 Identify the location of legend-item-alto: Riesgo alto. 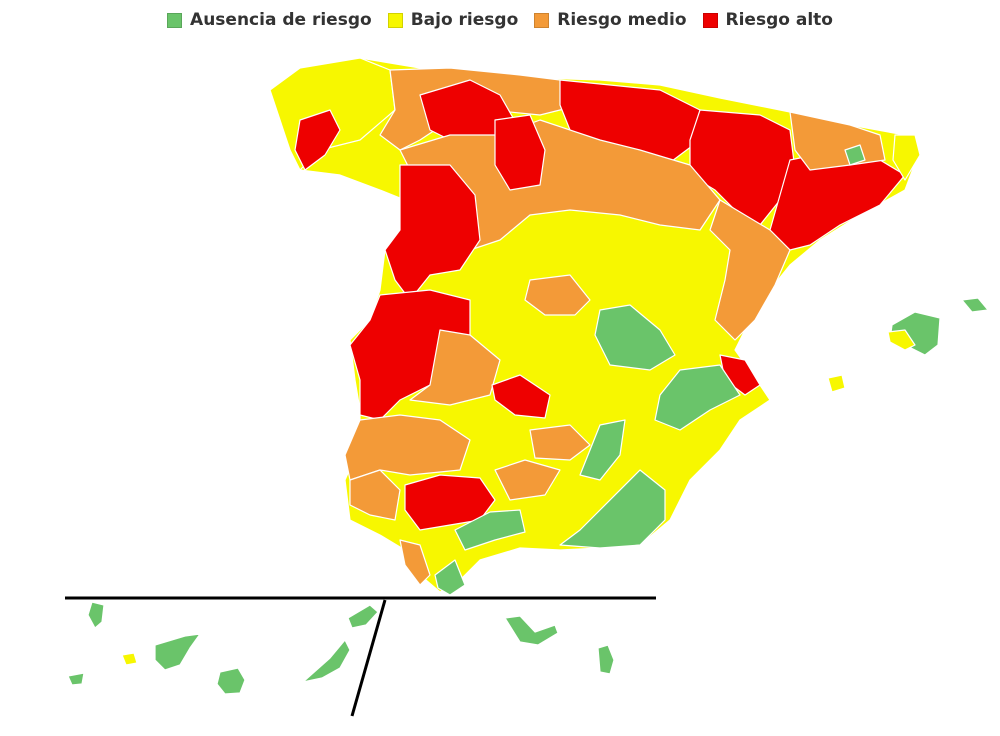
(767, 20).